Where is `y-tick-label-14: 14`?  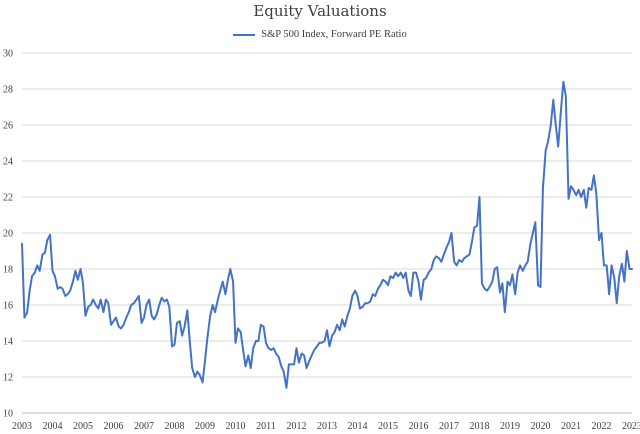 y-tick-label-14: 14 is located at coordinates (8, 342).